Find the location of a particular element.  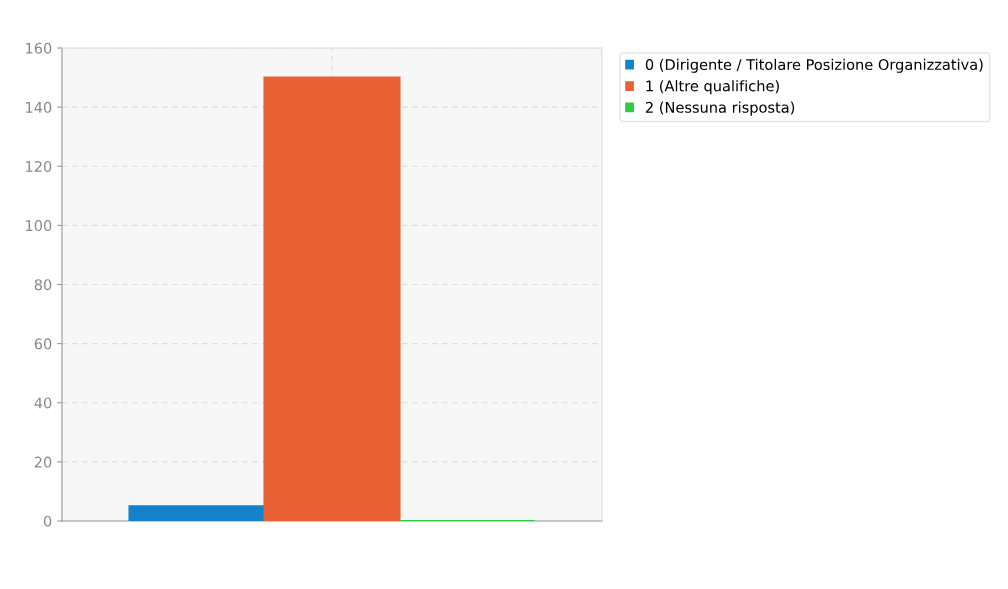

y-tick-label: 160 is located at coordinates (39, 48).